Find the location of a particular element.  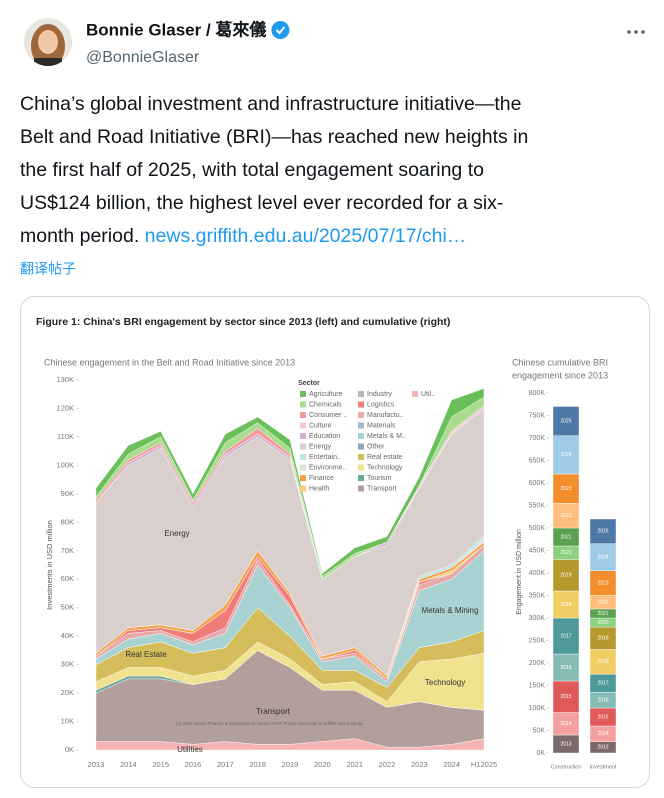

y-tick-label: 550K is located at coordinates (537, 505).